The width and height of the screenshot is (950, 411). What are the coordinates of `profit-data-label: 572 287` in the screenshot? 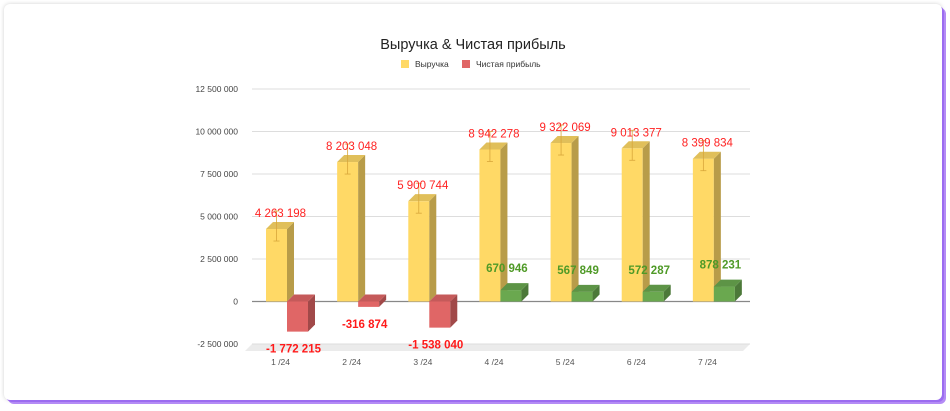 It's located at (649, 271).